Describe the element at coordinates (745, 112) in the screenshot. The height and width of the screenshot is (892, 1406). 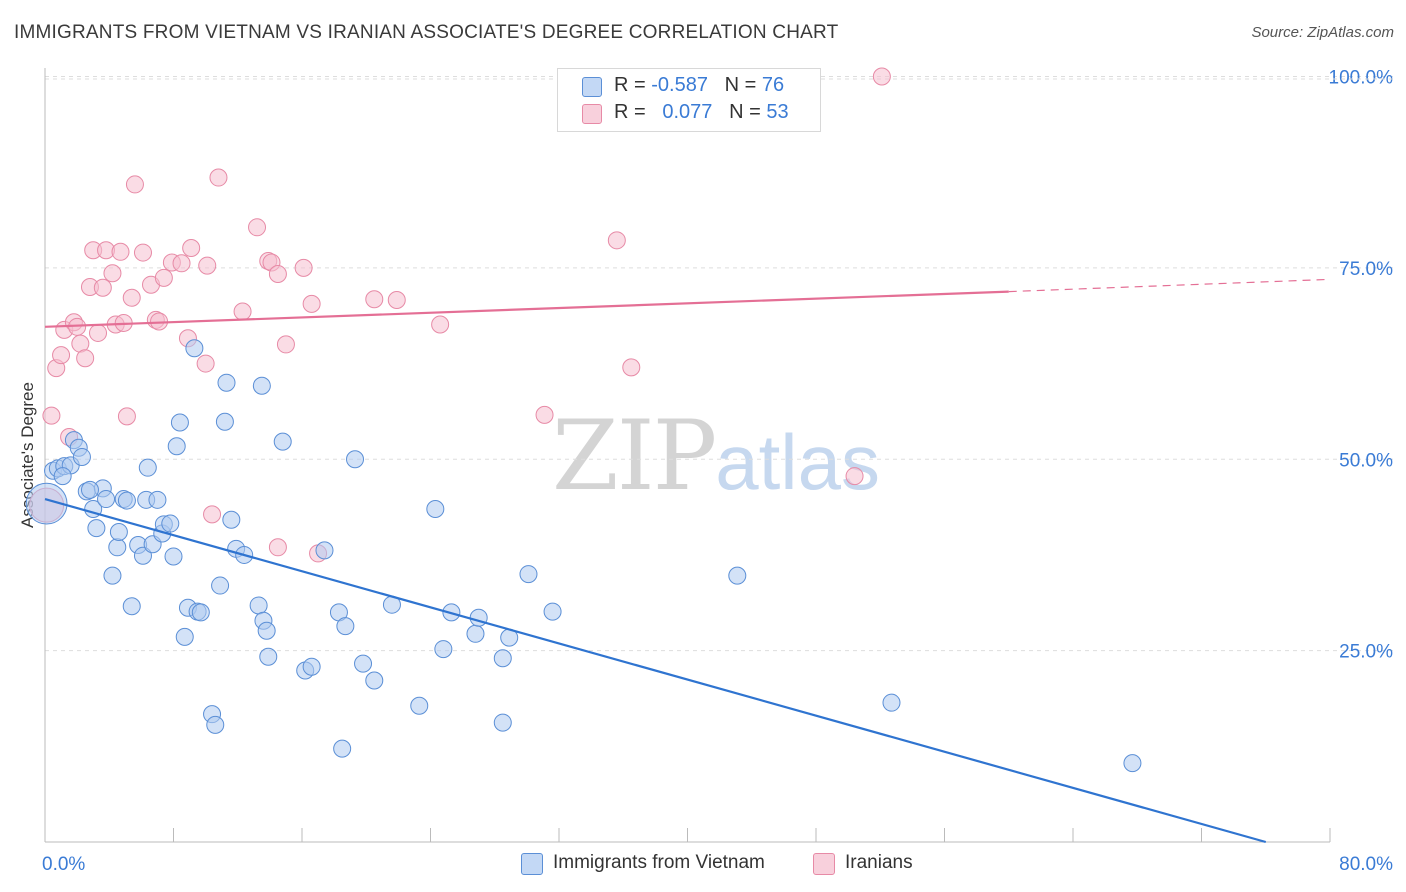
I see `legend-n-label: N =` at that location.